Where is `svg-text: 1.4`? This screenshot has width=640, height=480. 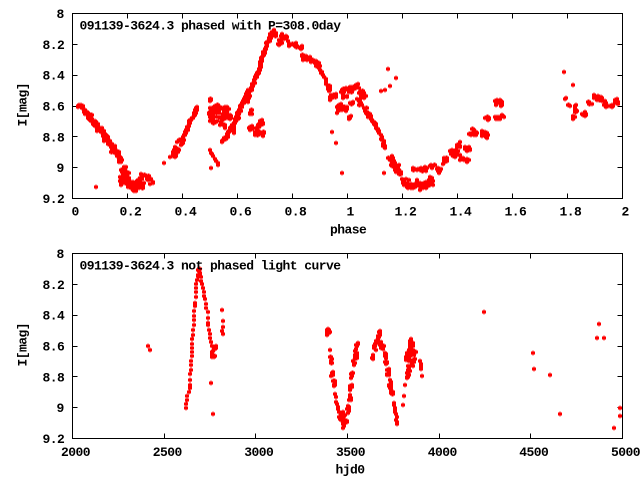 svg-text: 1.4 is located at coordinates (461, 212).